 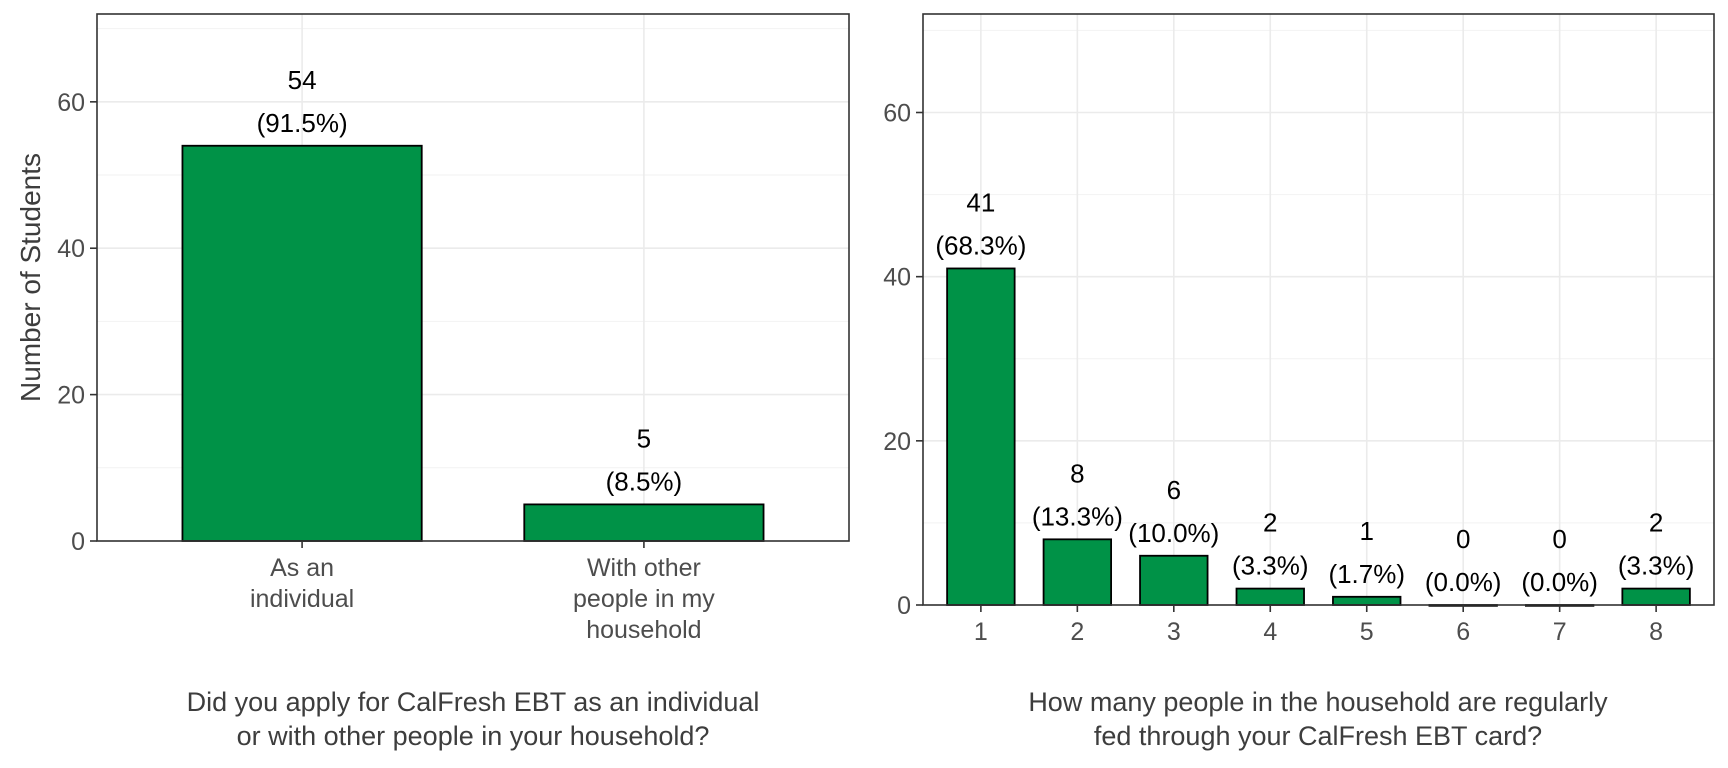 What do you see at coordinates (1077, 516) in the screenshot?
I see `bar-percent-label: (13.3%)` at bounding box center [1077, 516].